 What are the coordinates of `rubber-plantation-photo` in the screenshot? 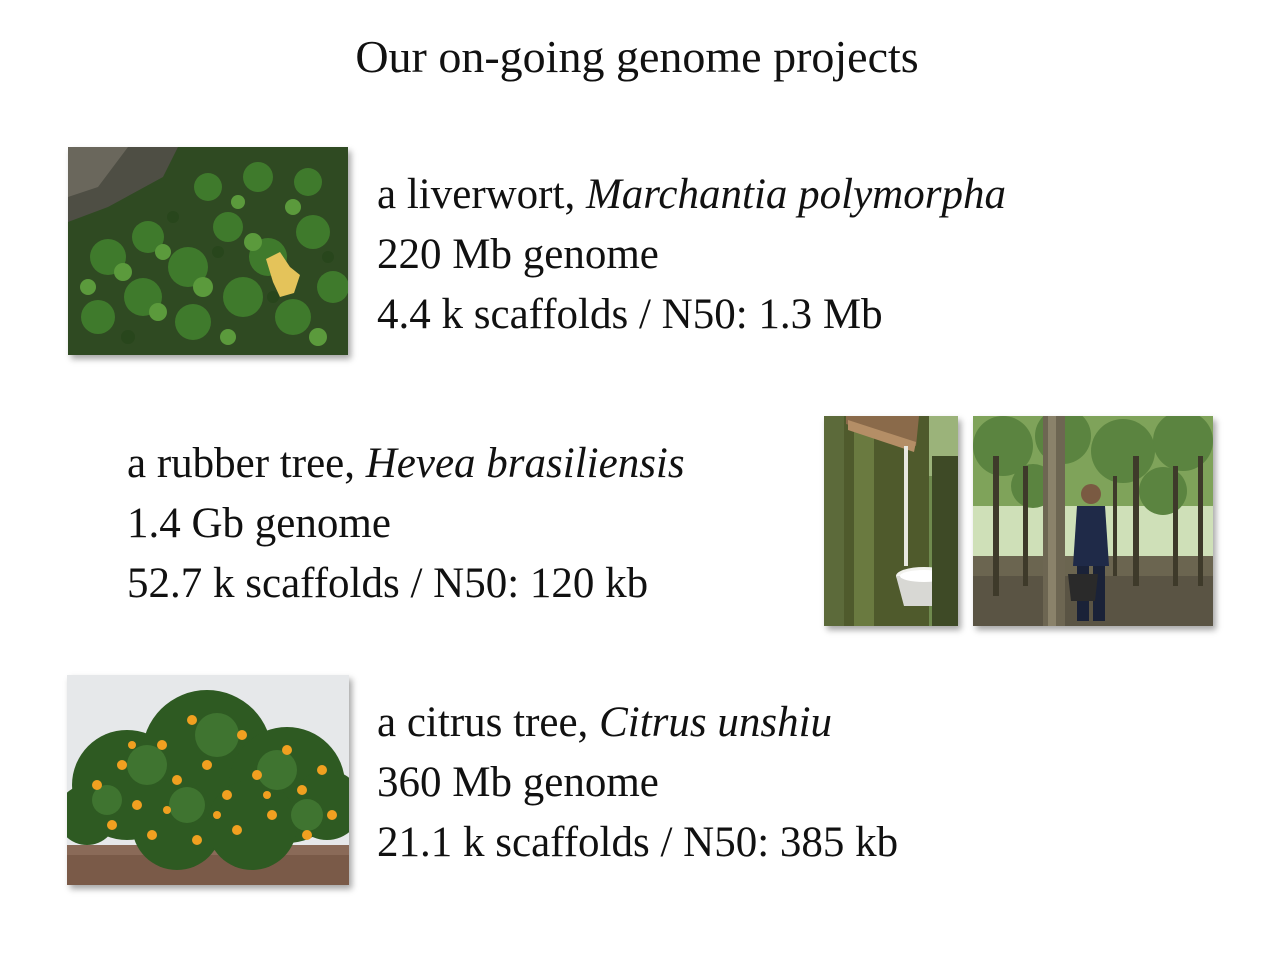 It's located at (1093, 521).